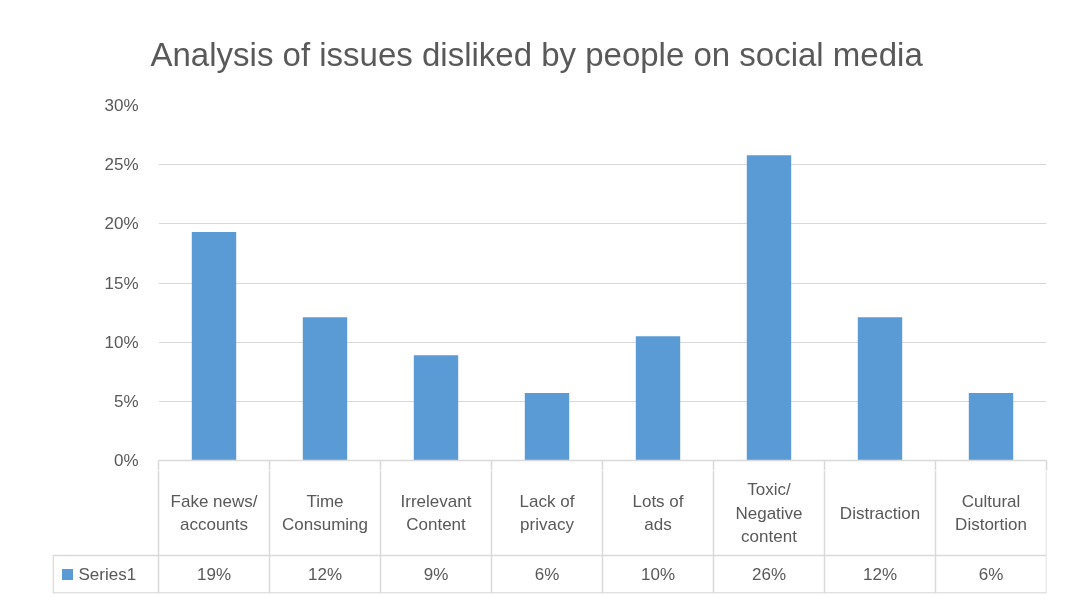 The width and height of the screenshot is (1065, 602). I want to click on y-tick-label: 20%, so click(121, 224).